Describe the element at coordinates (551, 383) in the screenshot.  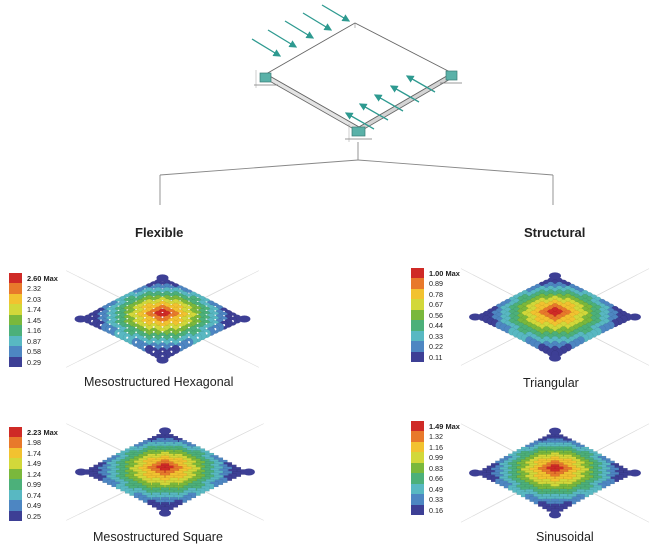
I see `caption-triangular: Triangular` at that location.